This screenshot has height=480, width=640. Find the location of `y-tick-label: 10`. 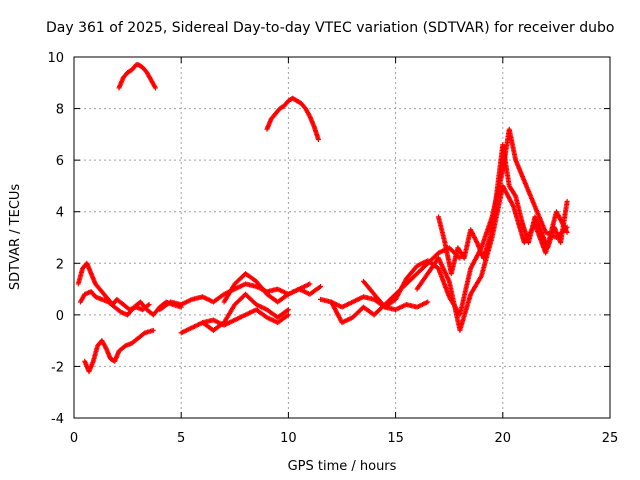

y-tick-label: 10 is located at coordinates (55, 58).